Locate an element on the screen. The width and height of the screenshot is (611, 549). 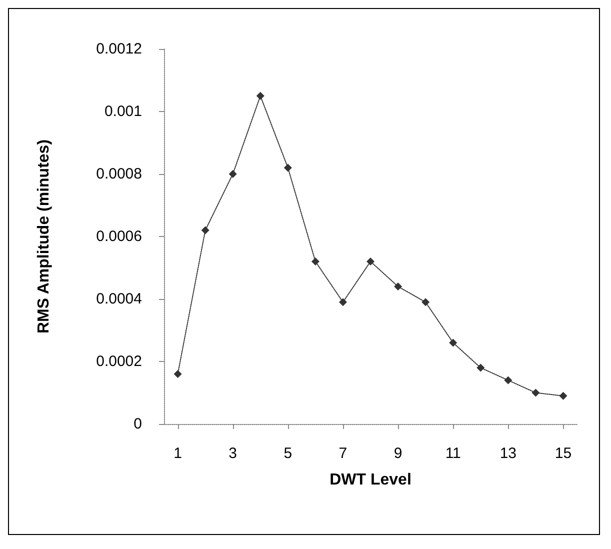
x-tick-label: 13 is located at coordinates (508, 453).